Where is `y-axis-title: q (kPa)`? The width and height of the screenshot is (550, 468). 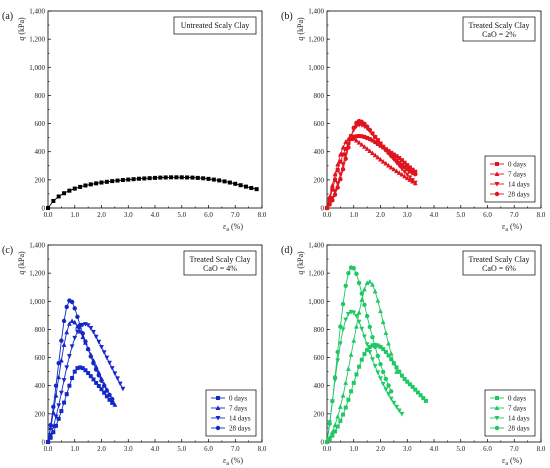 y-axis-title: q (kPa) is located at coordinates (21, 29).